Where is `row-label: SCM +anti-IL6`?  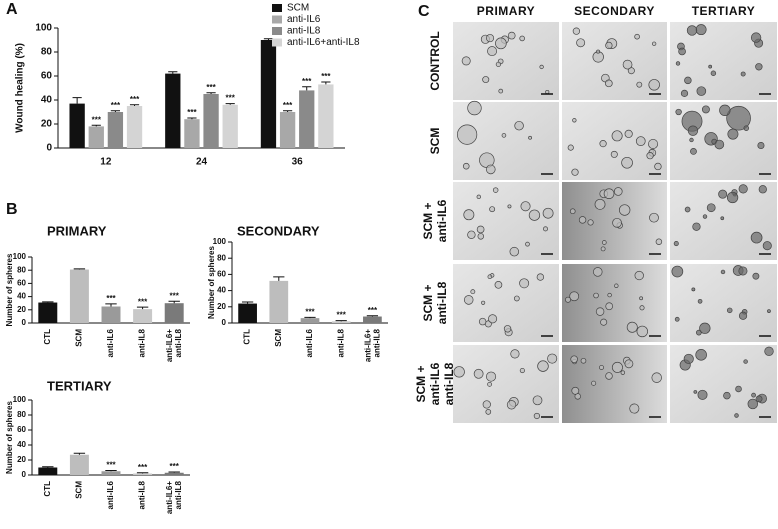 row-label: SCM +anti-IL6 is located at coordinates (435, 220).